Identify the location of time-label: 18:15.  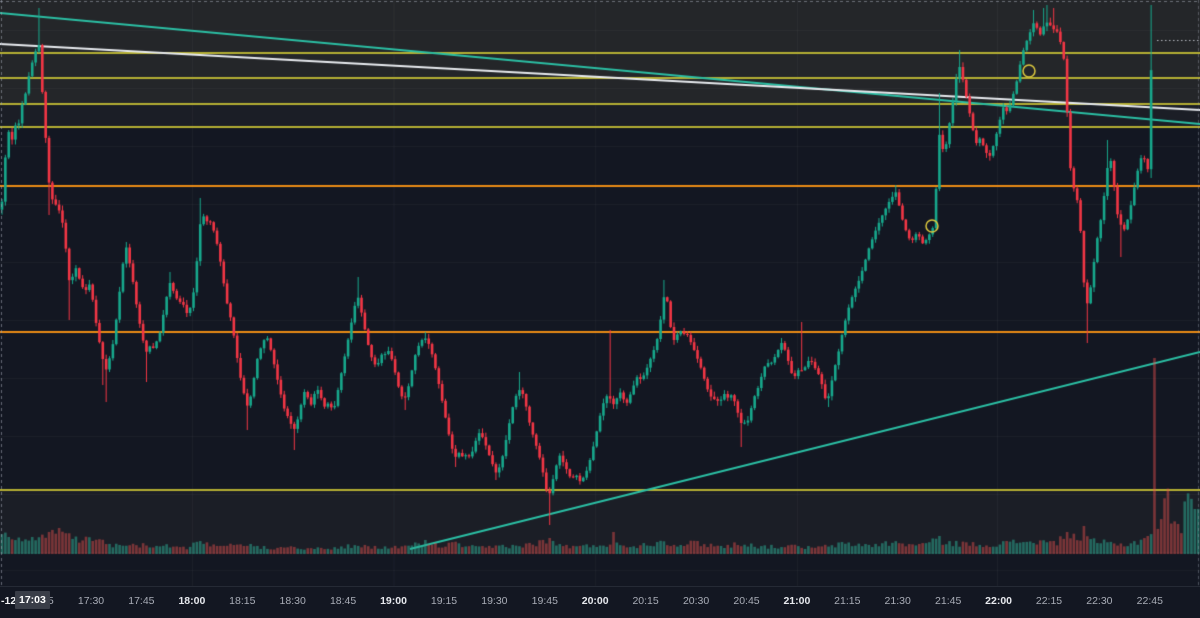
(242, 601).